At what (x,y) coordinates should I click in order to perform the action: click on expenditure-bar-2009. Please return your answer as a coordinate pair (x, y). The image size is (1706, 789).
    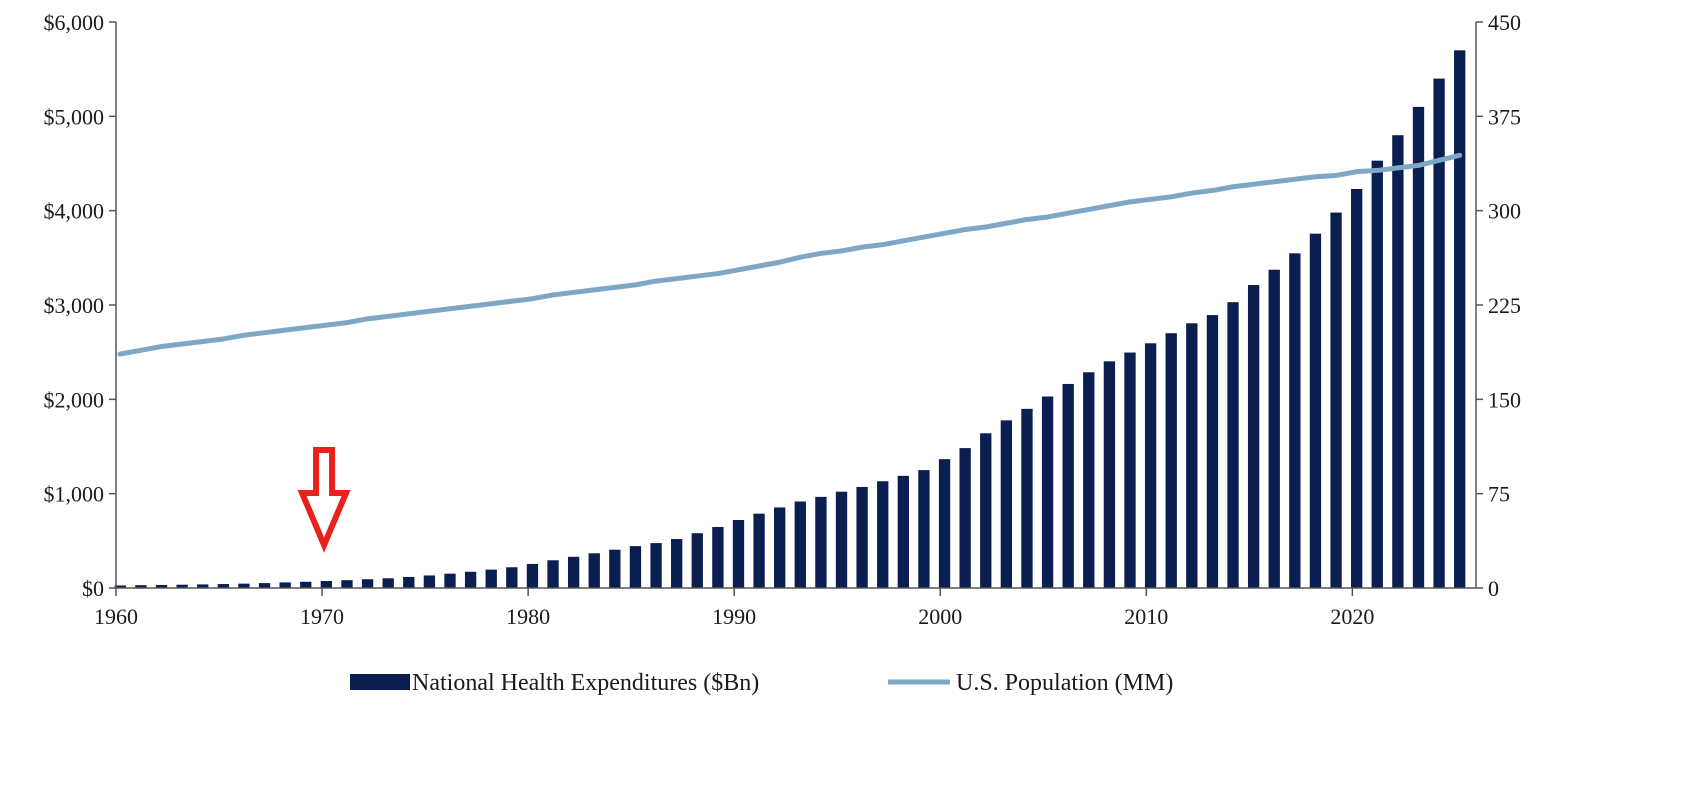
    Looking at the image, I should click on (1130, 470).